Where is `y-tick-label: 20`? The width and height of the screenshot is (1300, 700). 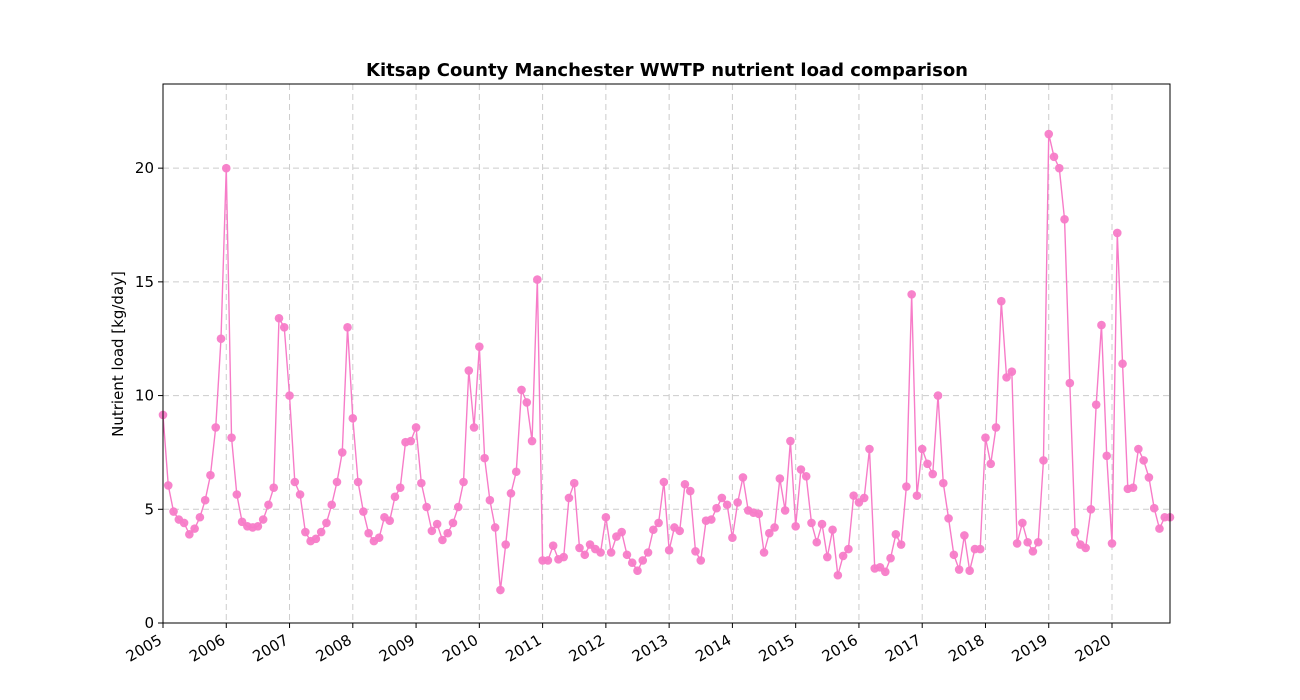
y-tick-label: 20 is located at coordinates (144, 168).